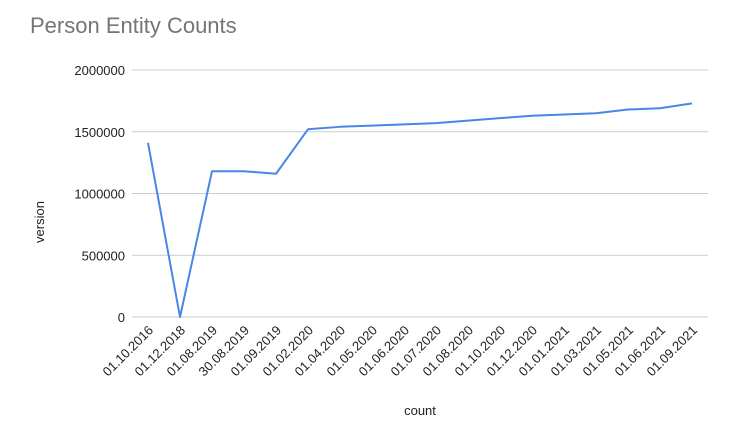  Describe the element at coordinates (420, 410) in the screenshot. I see `x-axis-label: count` at that location.